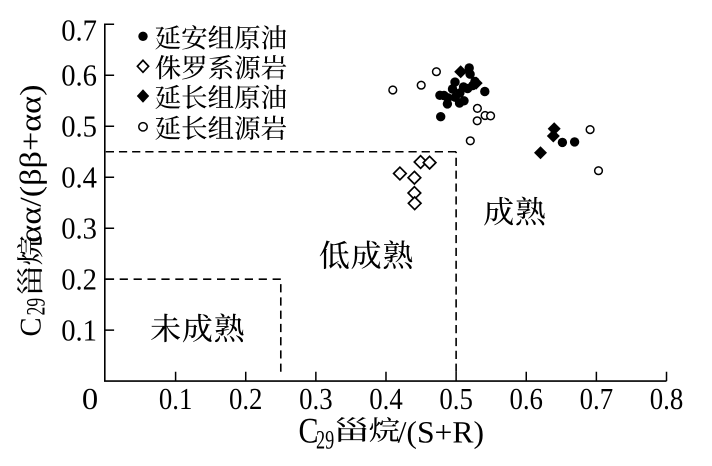  I want to click on svg-text: /(S+R), so click(441, 431).